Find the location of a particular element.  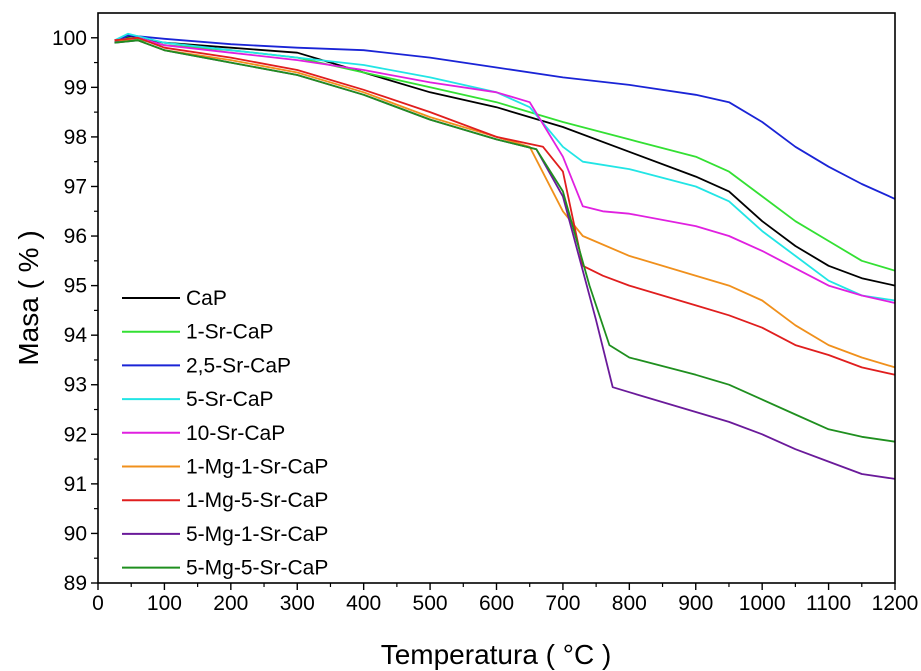

x-tick-label: 600 is located at coordinates (496, 603).